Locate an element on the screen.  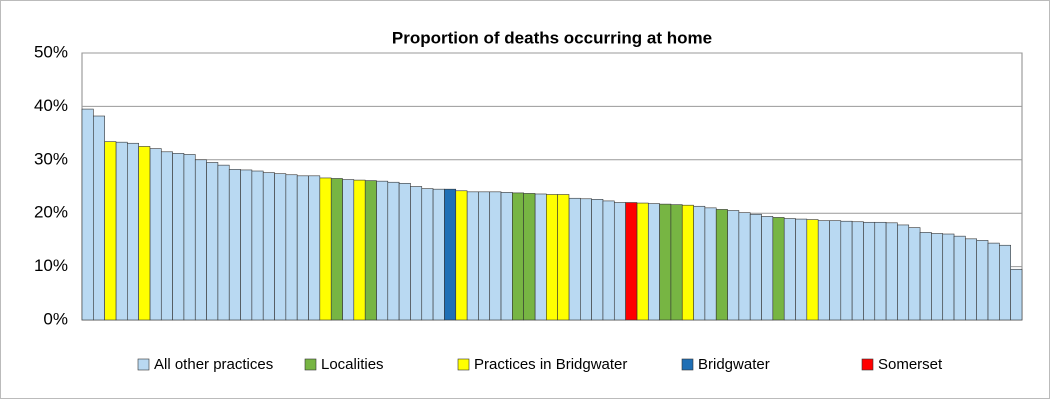
y-tick-label: 20% is located at coordinates (51, 212).